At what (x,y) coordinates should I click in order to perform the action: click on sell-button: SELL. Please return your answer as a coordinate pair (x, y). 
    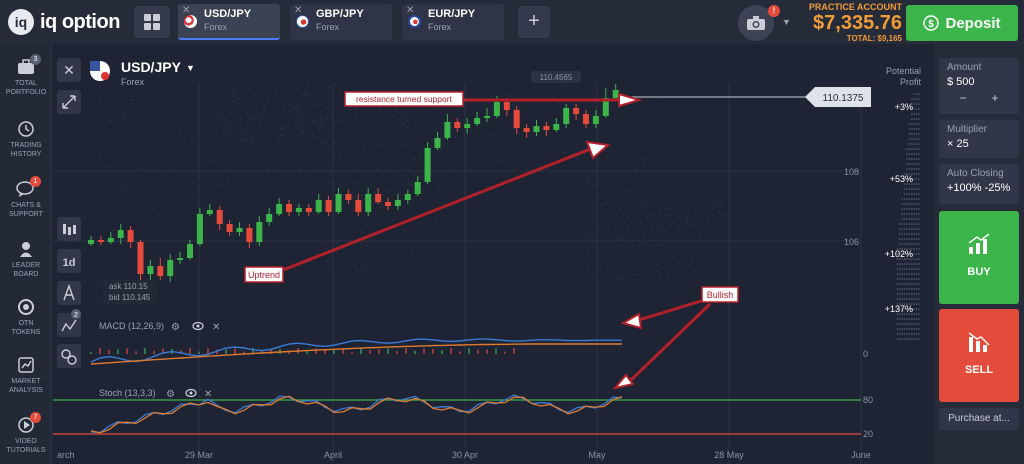
    Looking at the image, I should click on (979, 355).